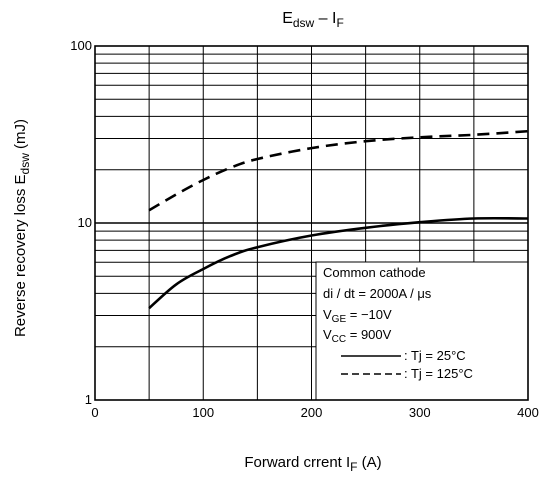 This screenshot has width=543, height=481. What do you see at coordinates (438, 373) in the screenshot?
I see `legend-label-125c: : Tj = 125°C` at bounding box center [438, 373].